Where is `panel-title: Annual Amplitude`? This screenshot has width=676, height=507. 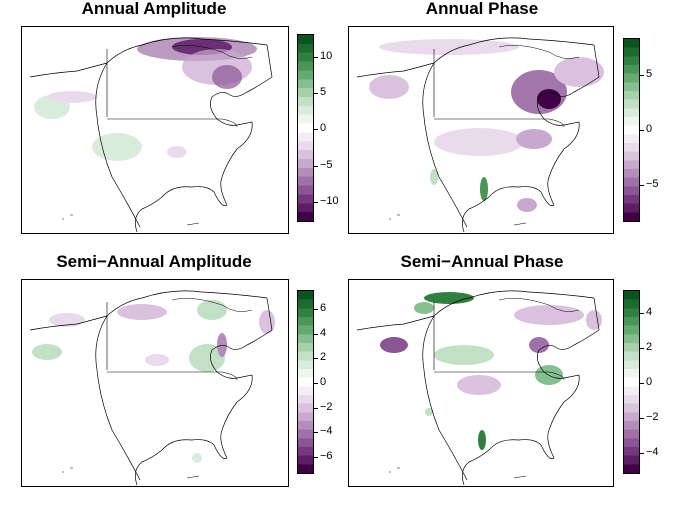 panel-title: Annual Amplitude is located at coordinates (154, 9).